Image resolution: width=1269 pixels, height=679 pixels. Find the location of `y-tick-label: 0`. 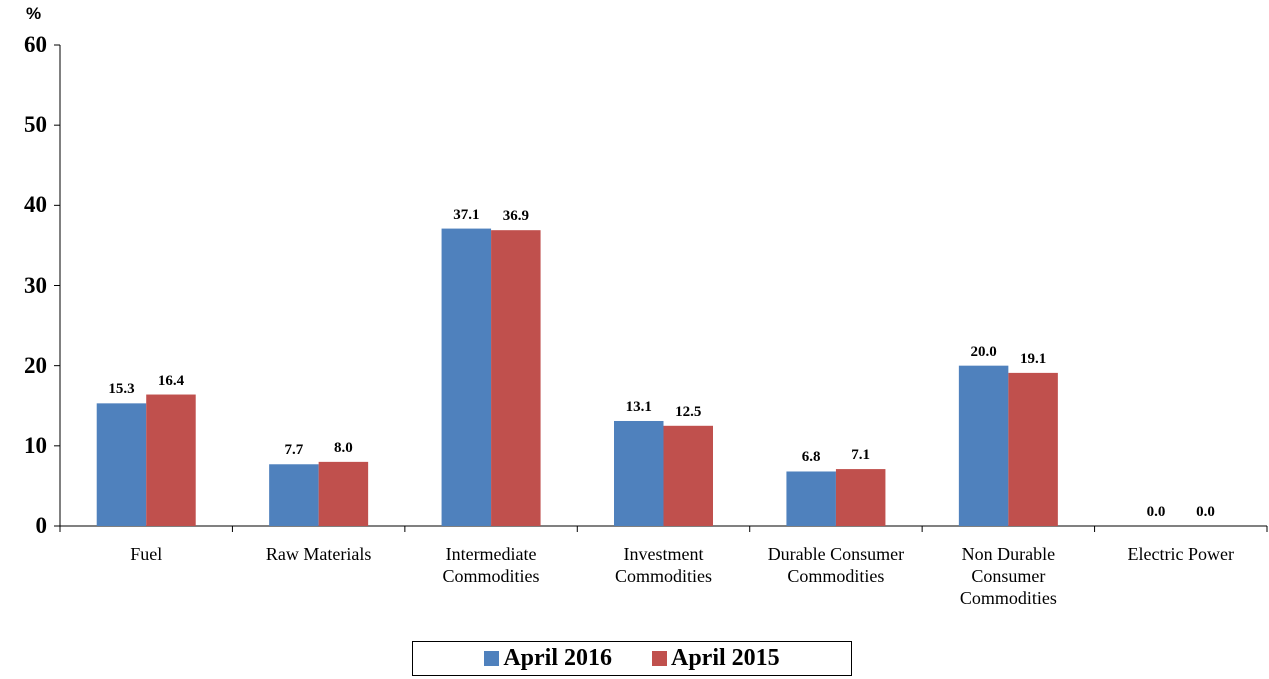

y-tick-label: 0 is located at coordinates (41, 525).